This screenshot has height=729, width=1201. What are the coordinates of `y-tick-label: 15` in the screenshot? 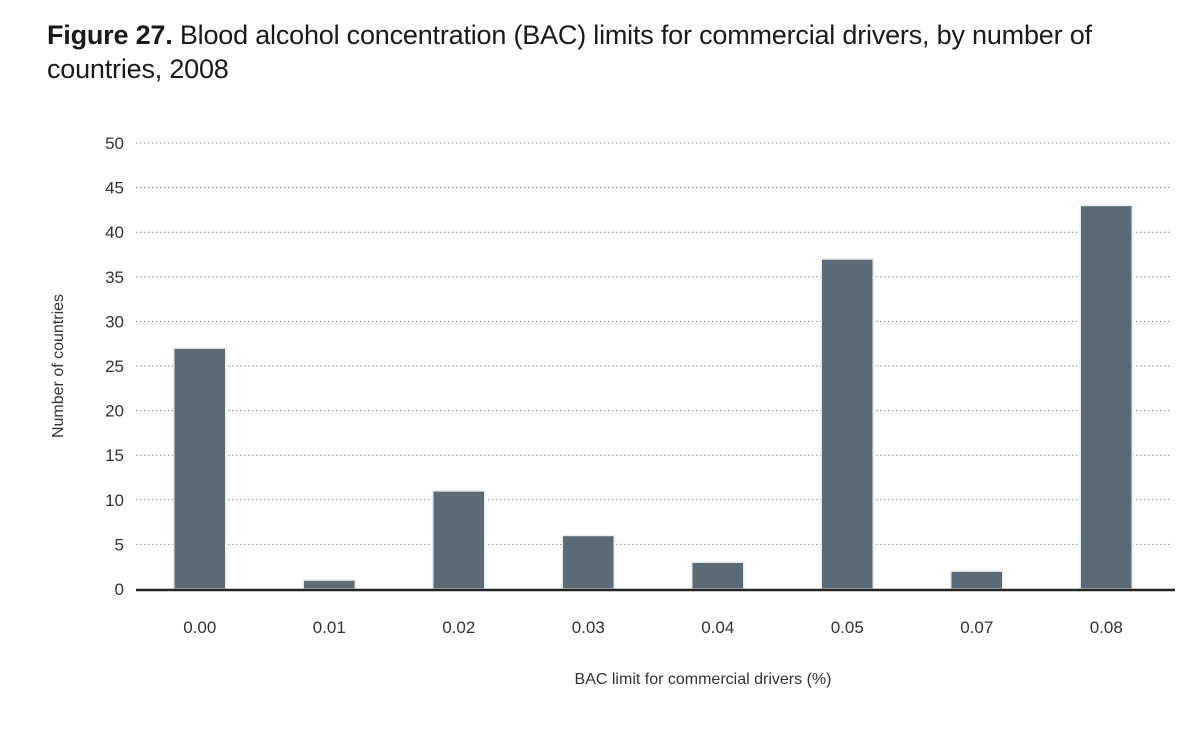 It's located at (114, 455).